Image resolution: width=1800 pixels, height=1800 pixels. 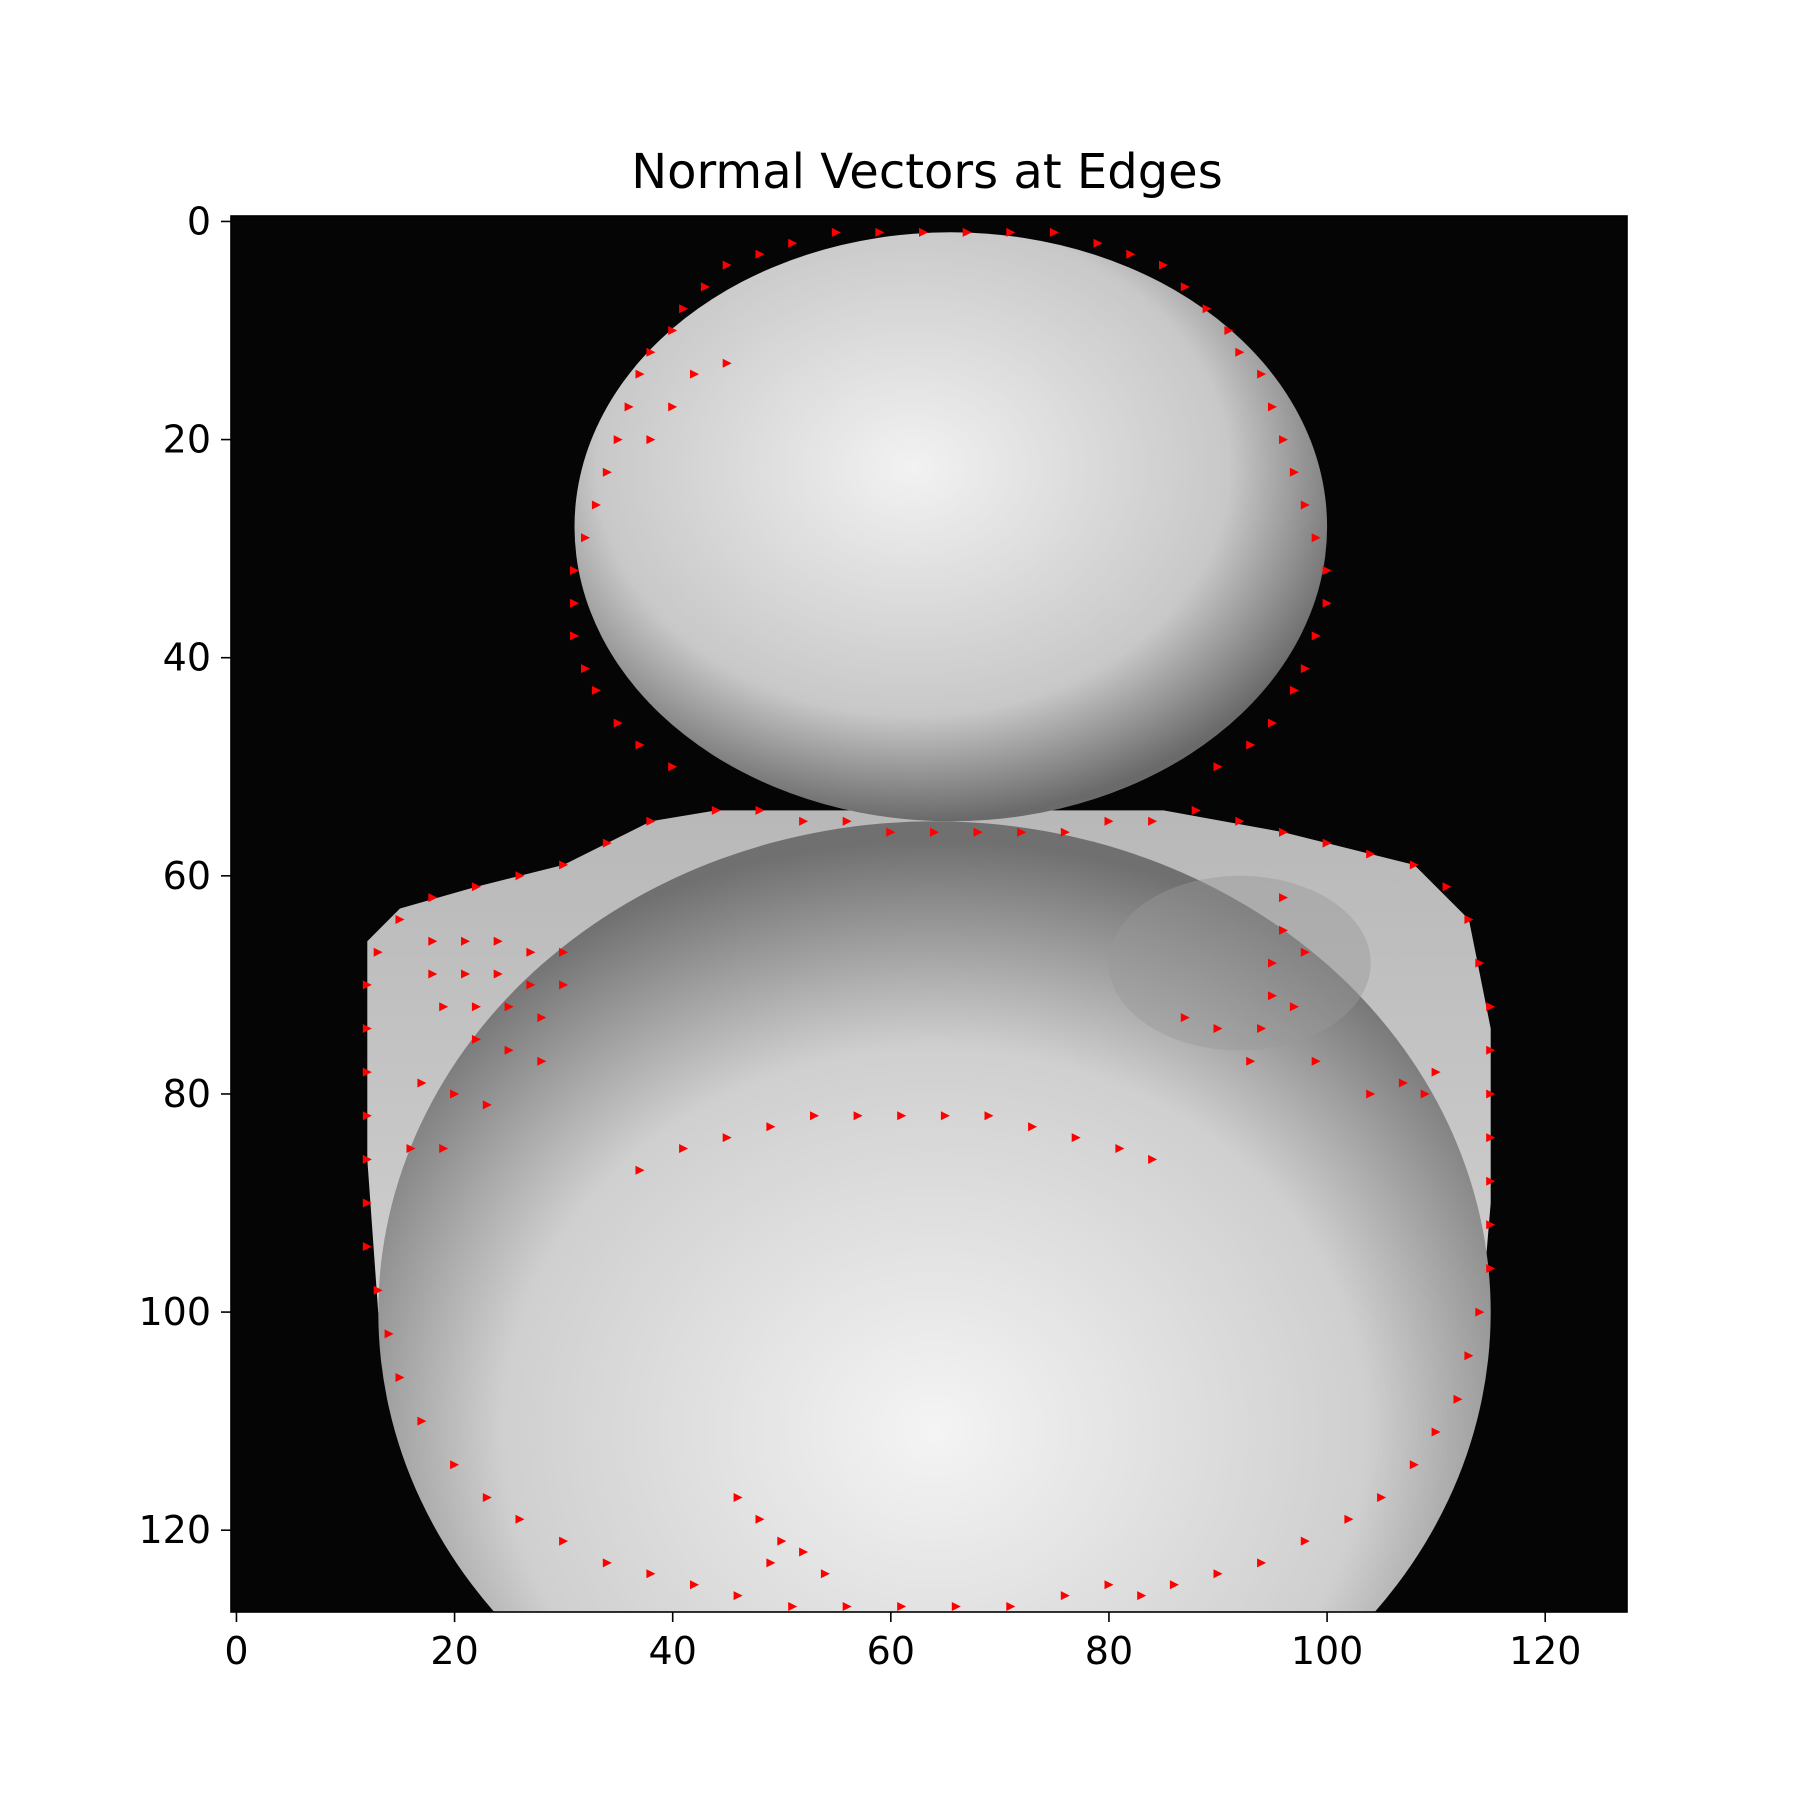 What do you see at coordinates (174, 1312) in the screenshot?
I see `y-tick-label: 100` at bounding box center [174, 1312].